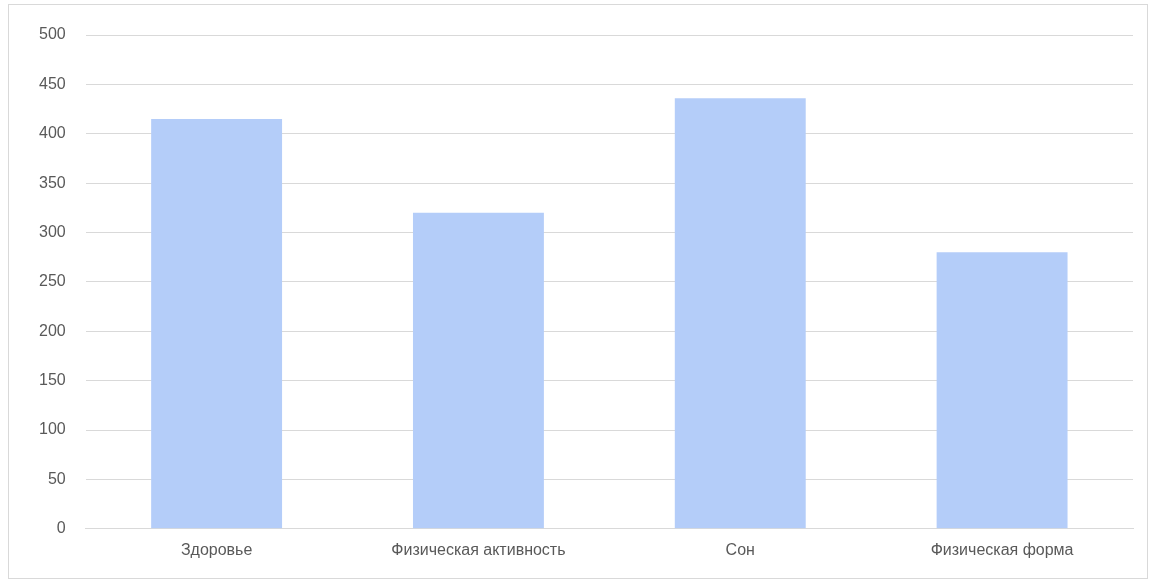 Image resolution: width=1150 pixels, height=583 pixels. I want to click on y-tick-label: 0, so click(61, 528).